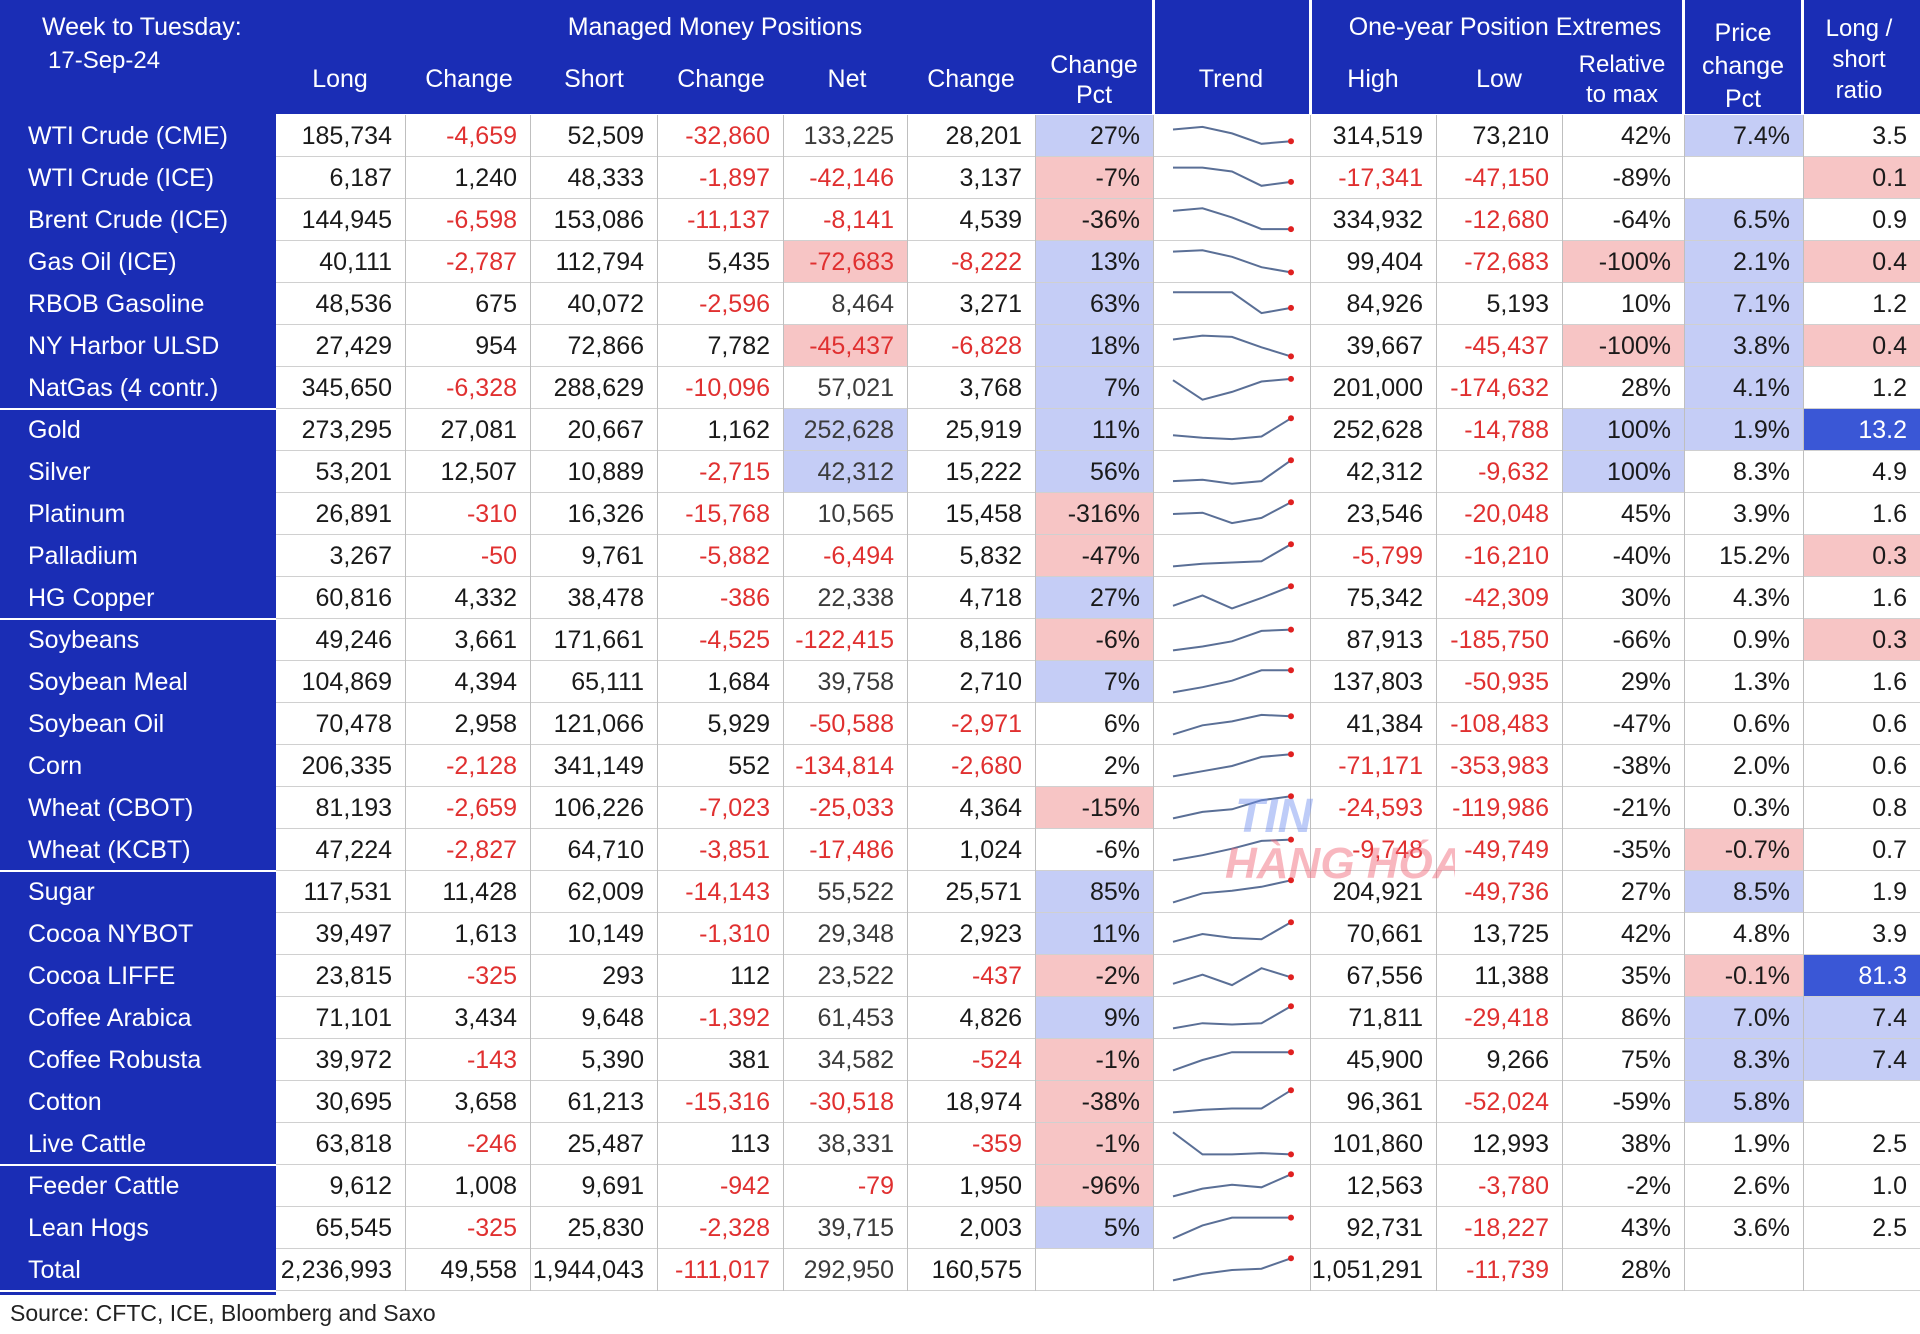 This screenshot has height=1334, width=1920. I want to click on cell-long: 3,267, so click(360, 556).